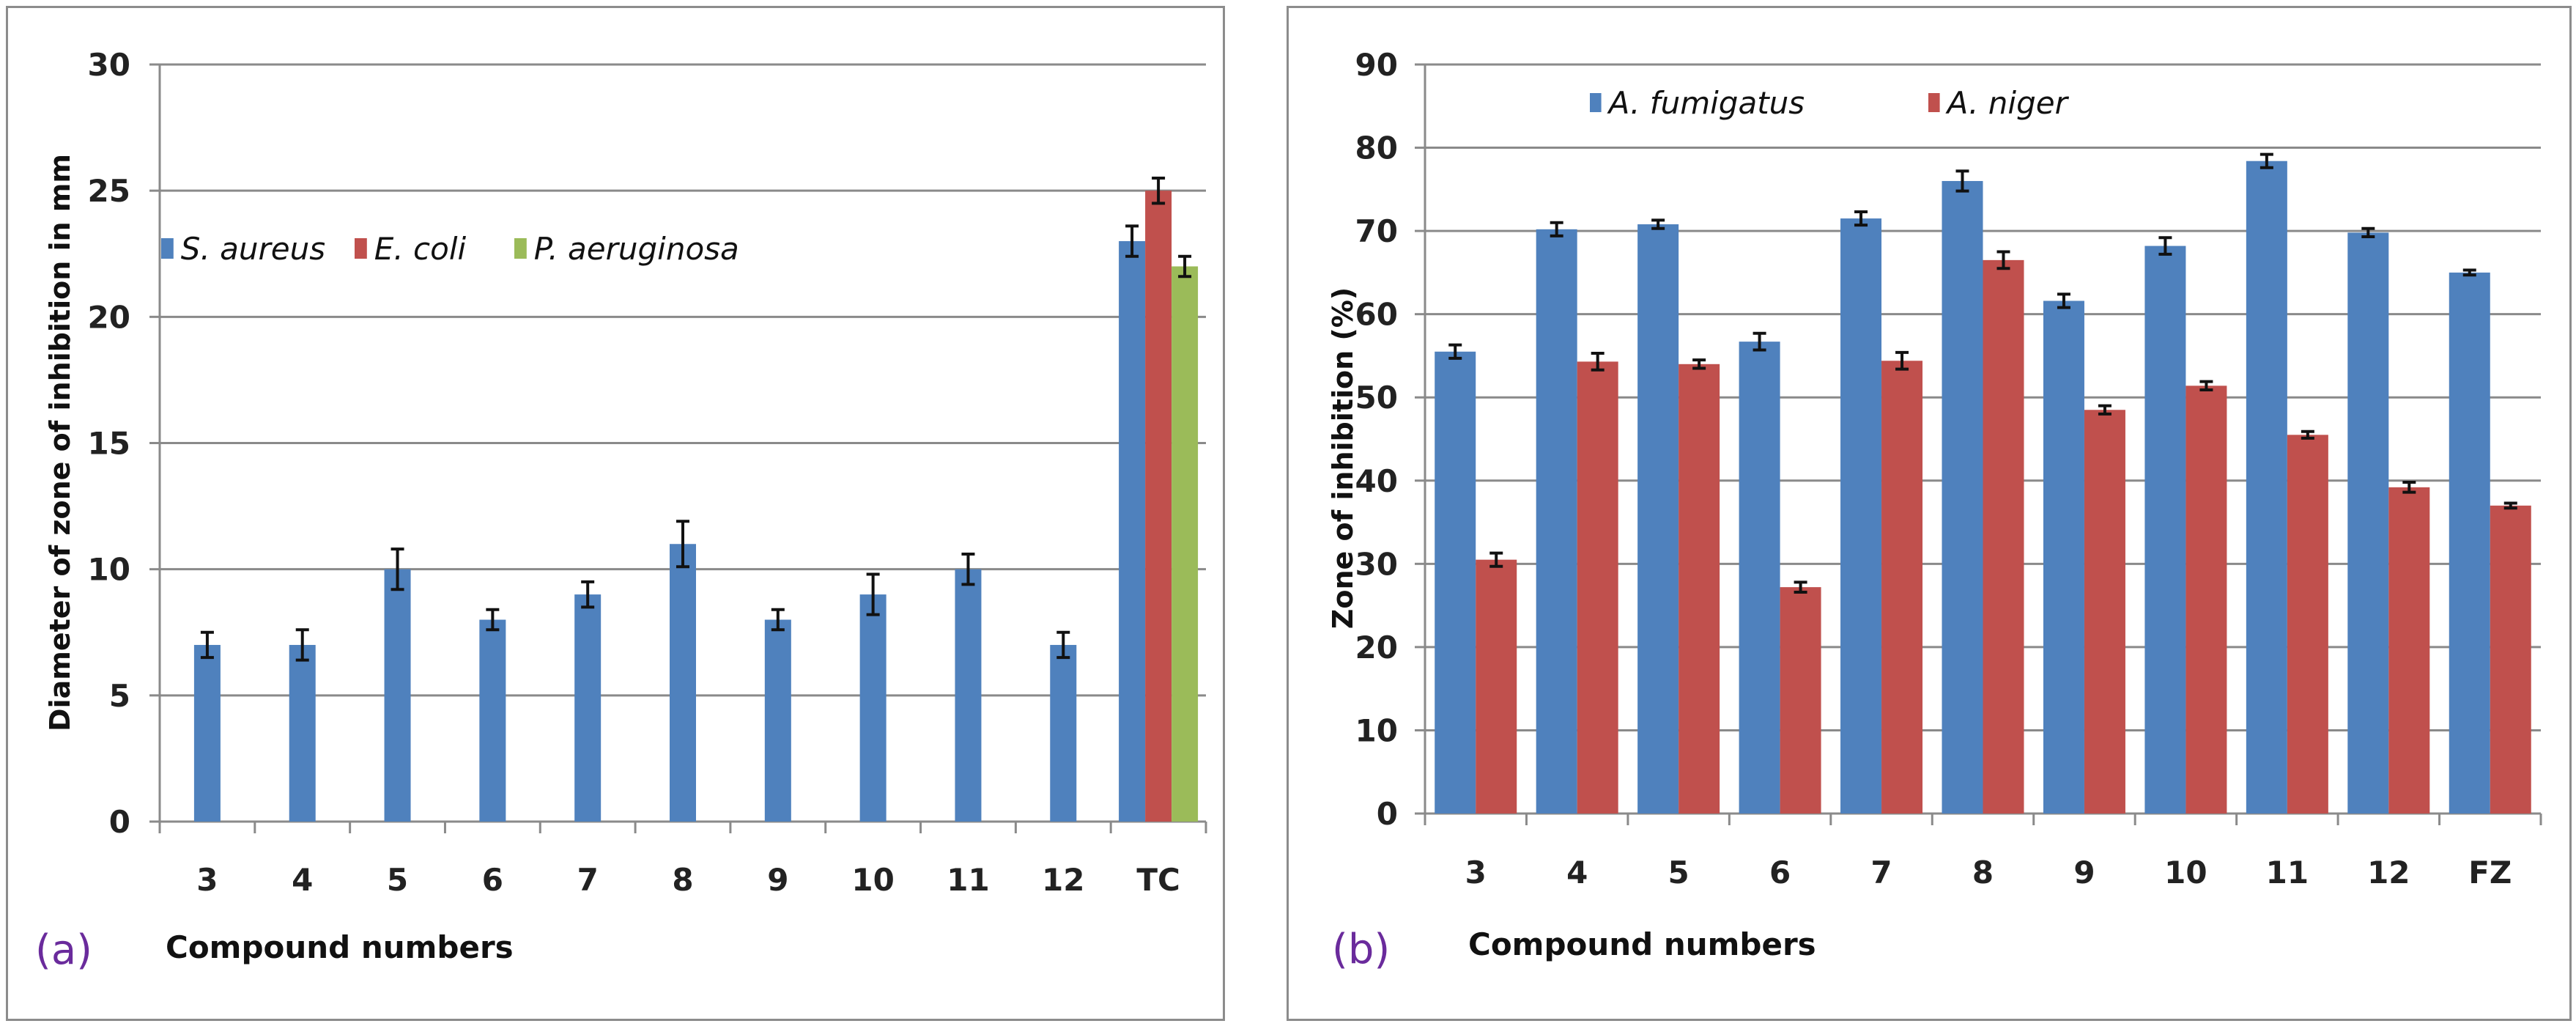 This screenshot has height=1029, width=2576. Describe the element at coordinates (1376, 65) in the screenshot. I see `panel-b-y-tick-label: 90` at that location.